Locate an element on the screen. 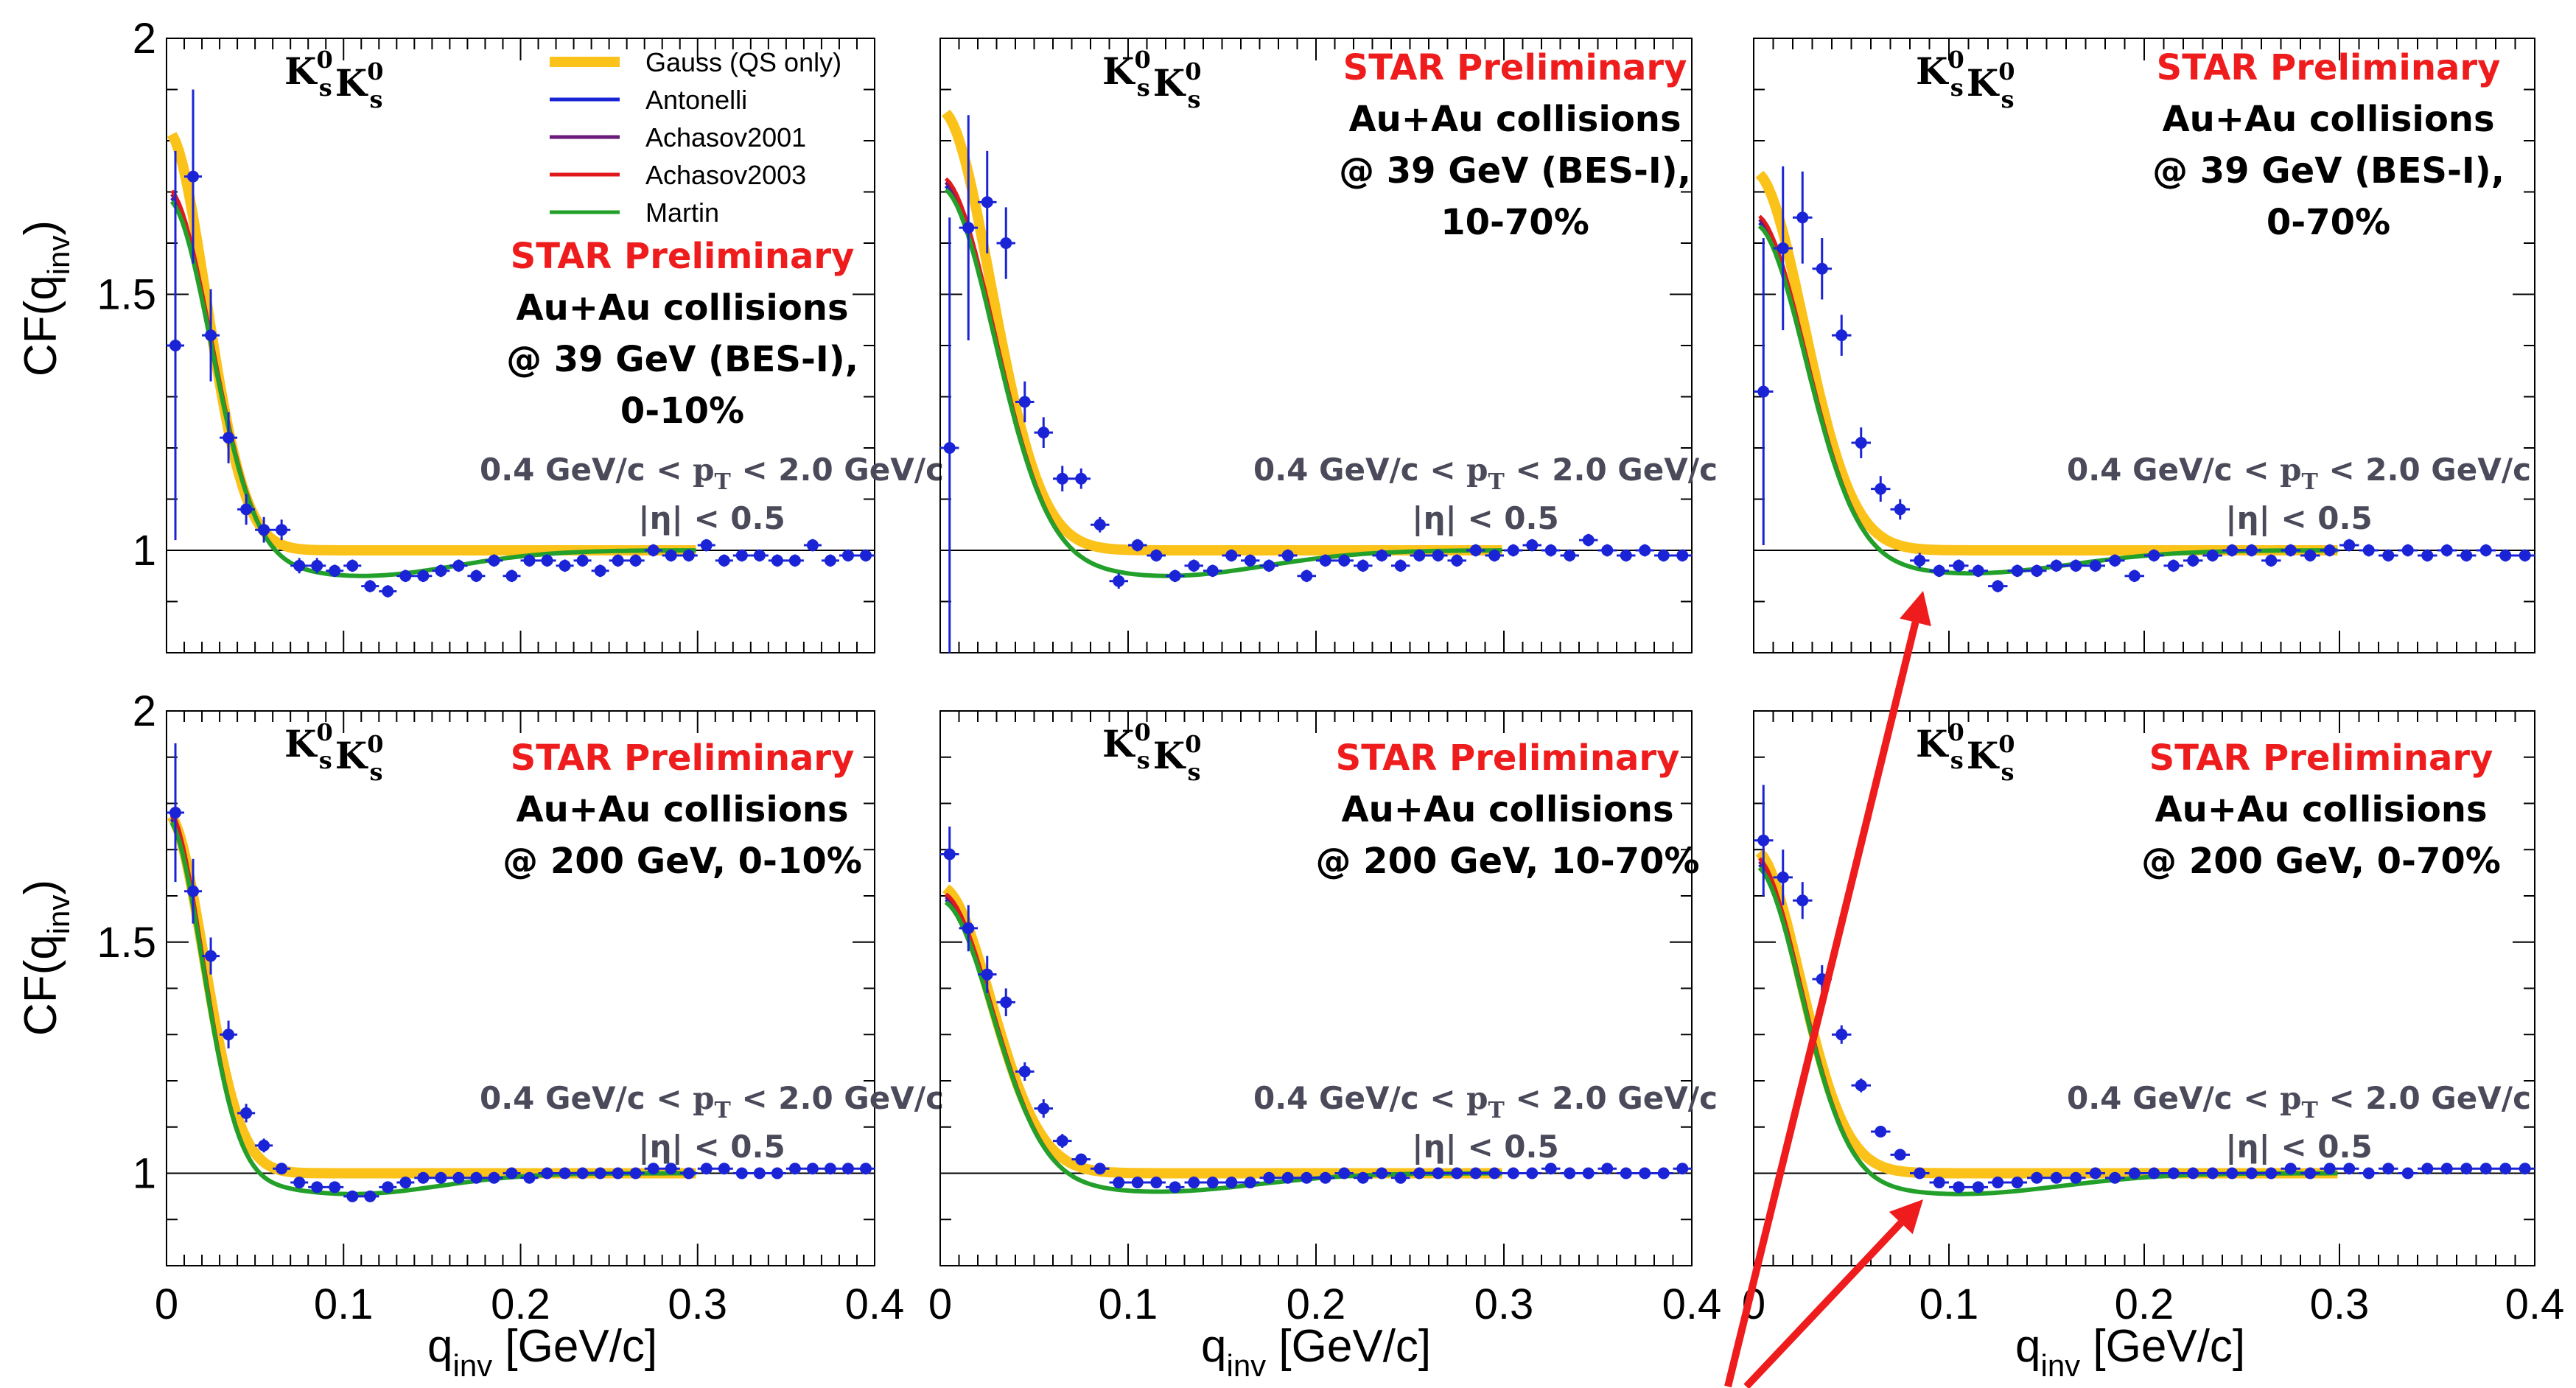 This screenshot has width=2576, height=1388. collision-info-line: @ 200 GeV, 0-70% is located at coordinates (2321, 861).